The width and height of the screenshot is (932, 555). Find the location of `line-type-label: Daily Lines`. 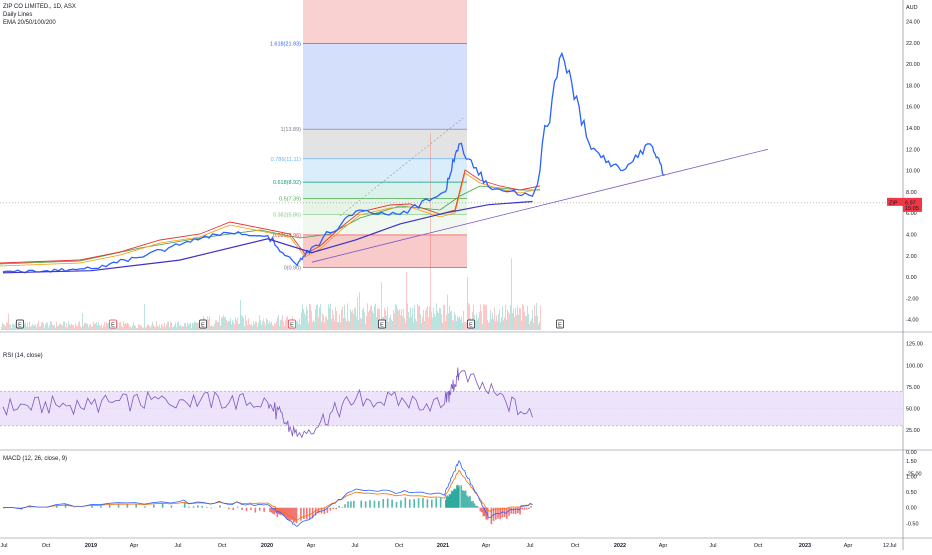

line-type-label: Daily Lines is located at coordinates (39, 15).